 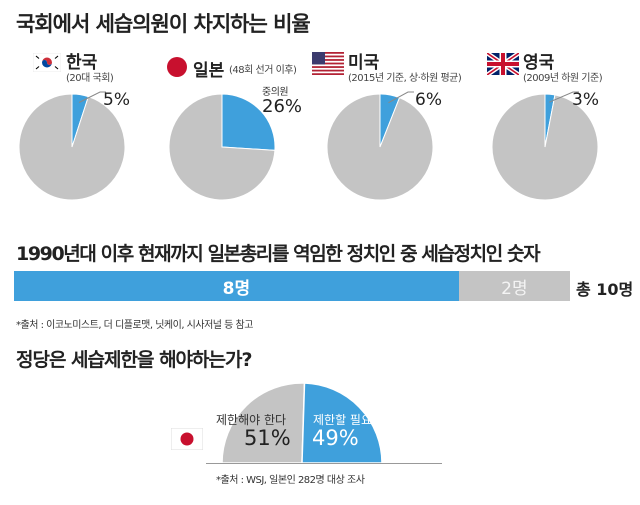 I want to click on japan-slice-label: 중의원, so click(x=275, y=92).